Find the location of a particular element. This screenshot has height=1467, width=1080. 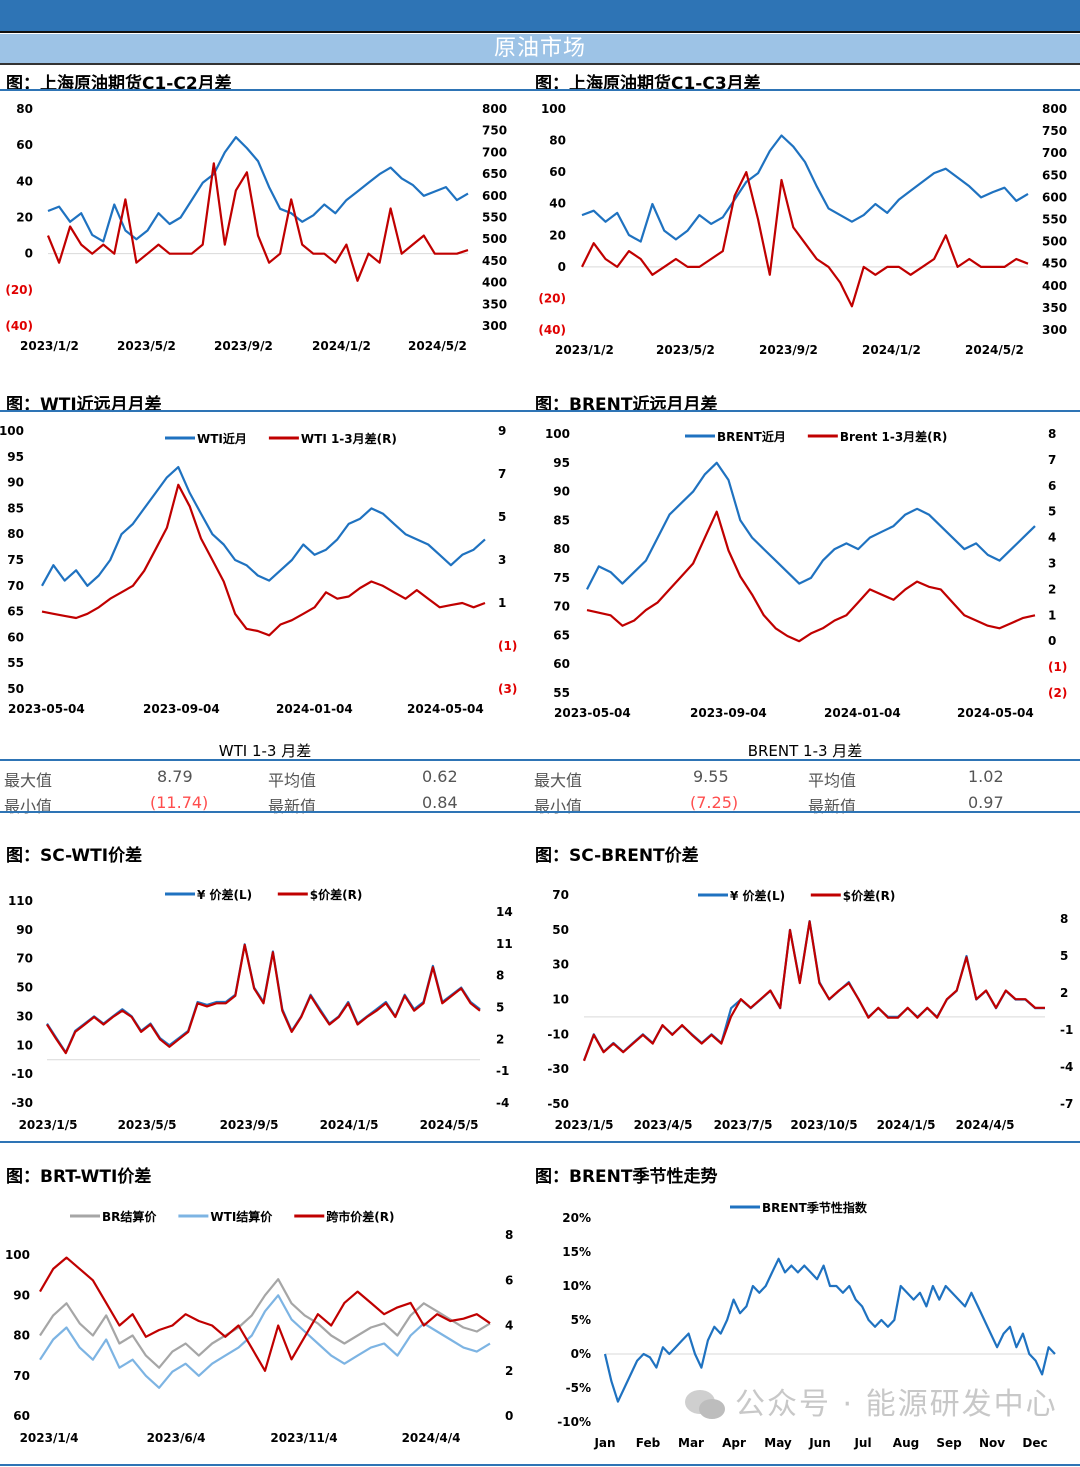

y-axis-right-tick: (1) is located at coordinates (507, 646).